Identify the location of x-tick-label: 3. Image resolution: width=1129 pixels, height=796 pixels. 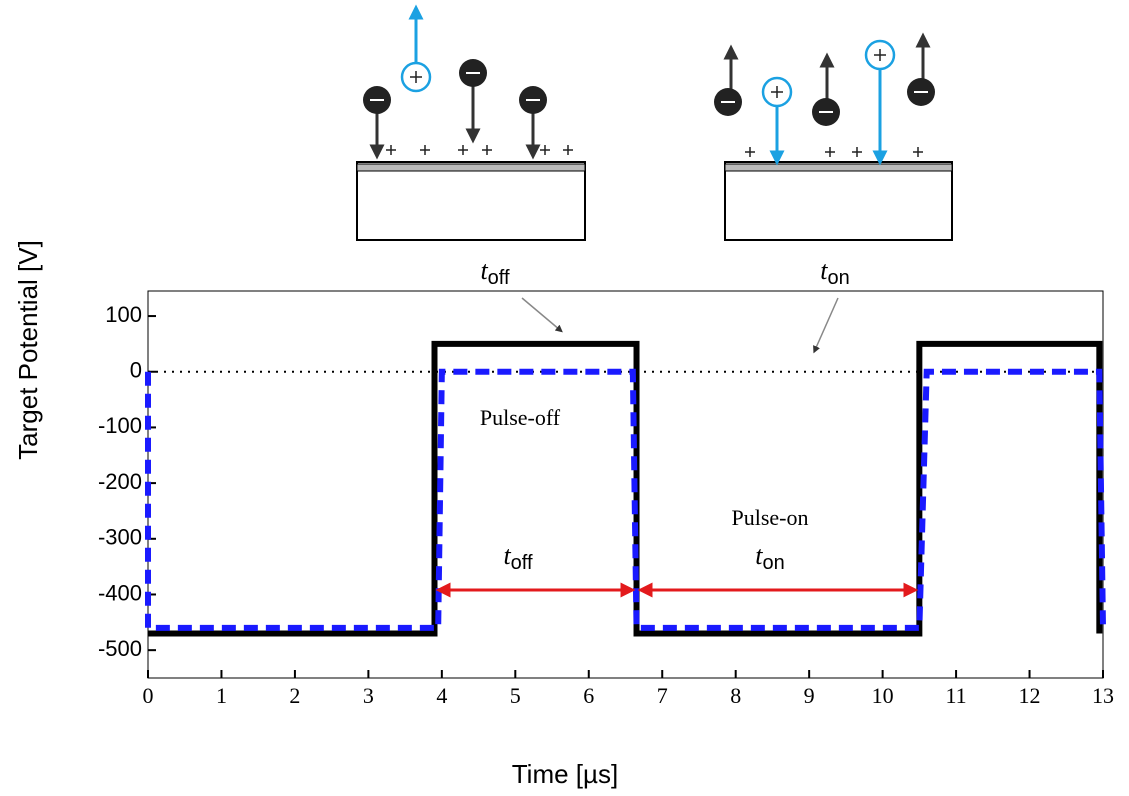
(368, 695).